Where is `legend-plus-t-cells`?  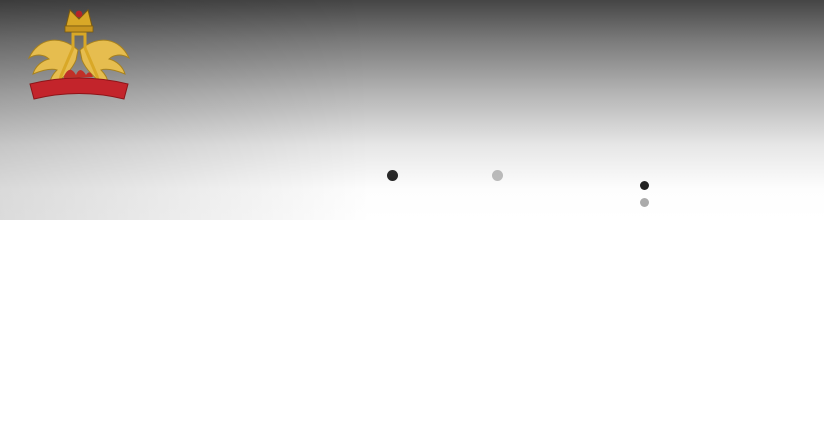 legend-plus-t-cells is located at coordinates (500, 175).